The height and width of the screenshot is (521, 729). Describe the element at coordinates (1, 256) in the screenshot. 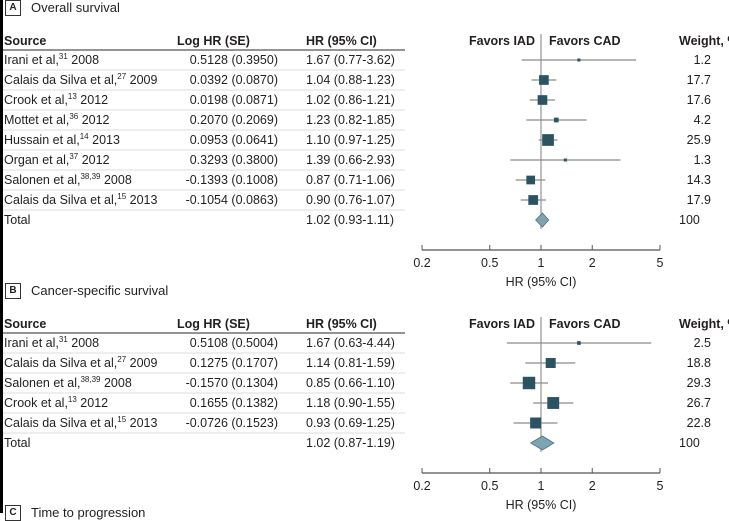

I see `left-border` at that location.